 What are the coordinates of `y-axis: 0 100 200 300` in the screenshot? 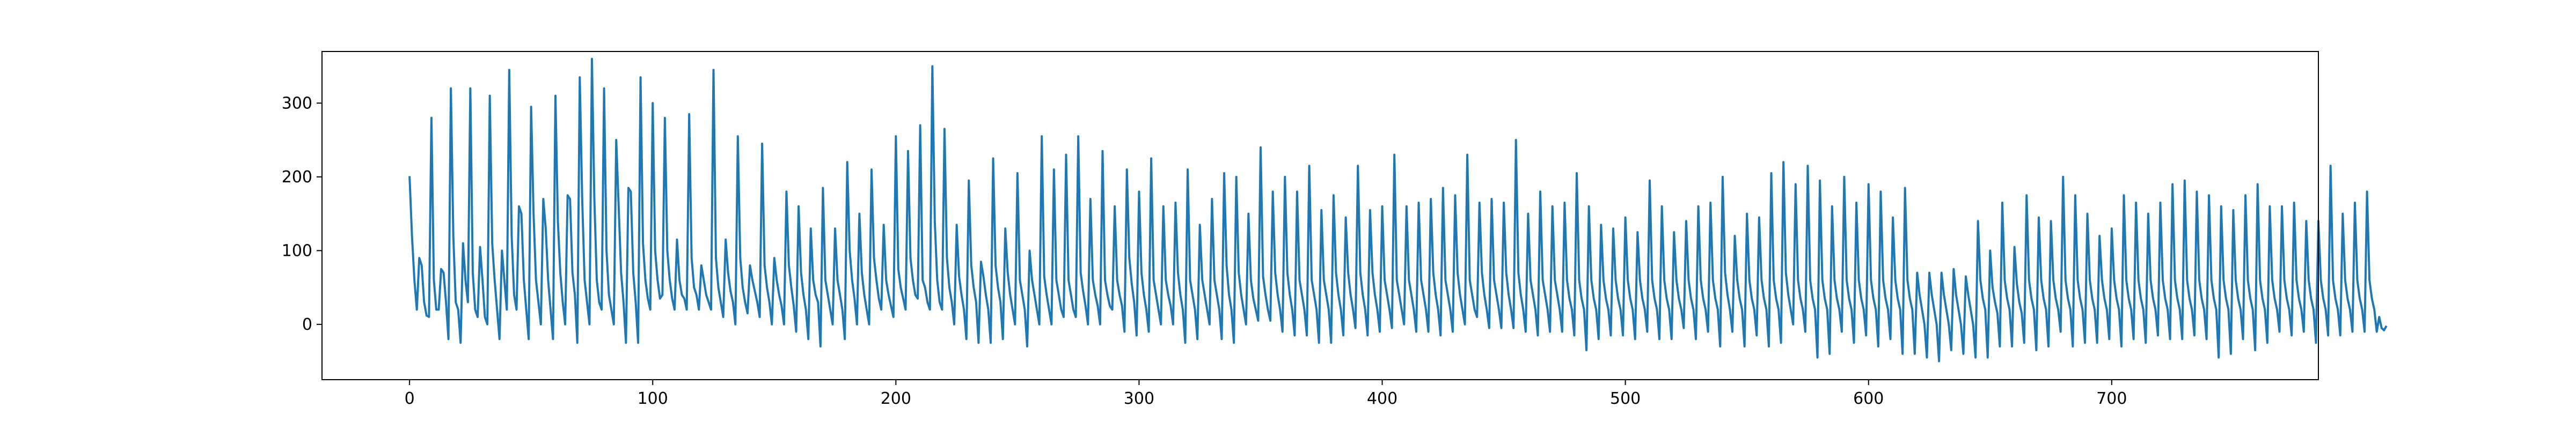 It's located at (302, 214).